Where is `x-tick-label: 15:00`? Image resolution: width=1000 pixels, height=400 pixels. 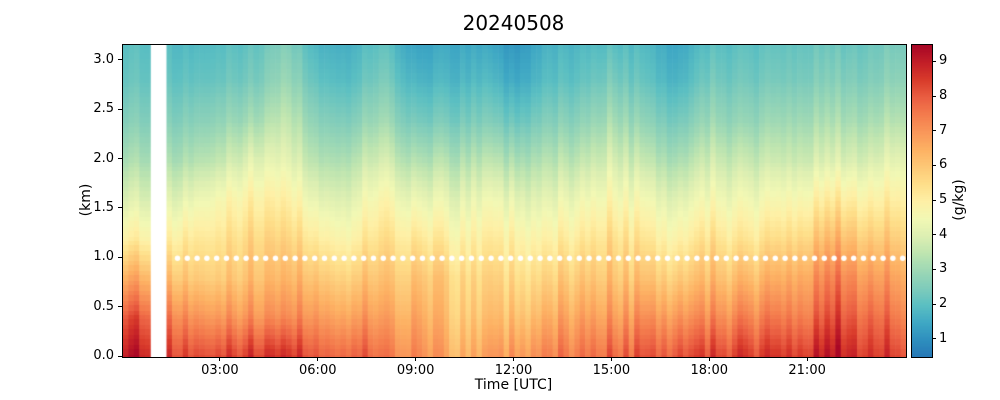 x-tick-label: 15:00 is located at coordinates (611, 370).